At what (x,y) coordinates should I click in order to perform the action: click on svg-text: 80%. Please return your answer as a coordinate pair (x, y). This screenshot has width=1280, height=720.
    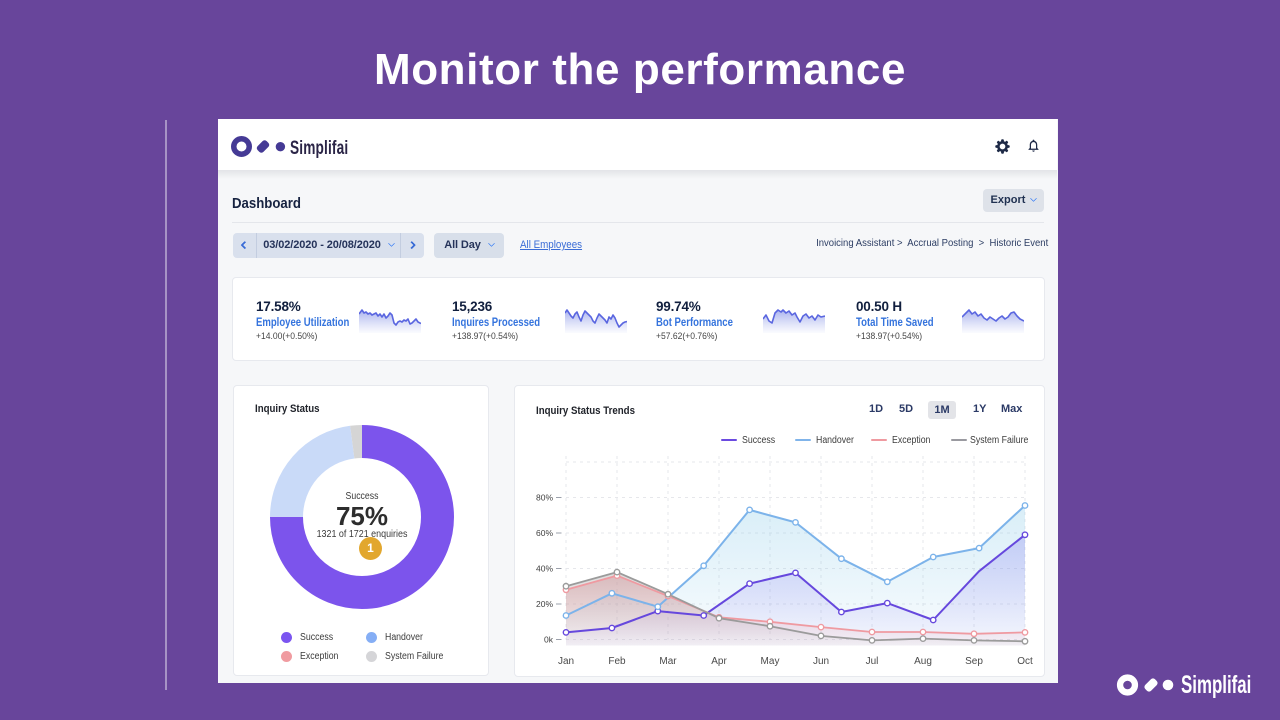
    Looking at the image, I should click on (544, 498).